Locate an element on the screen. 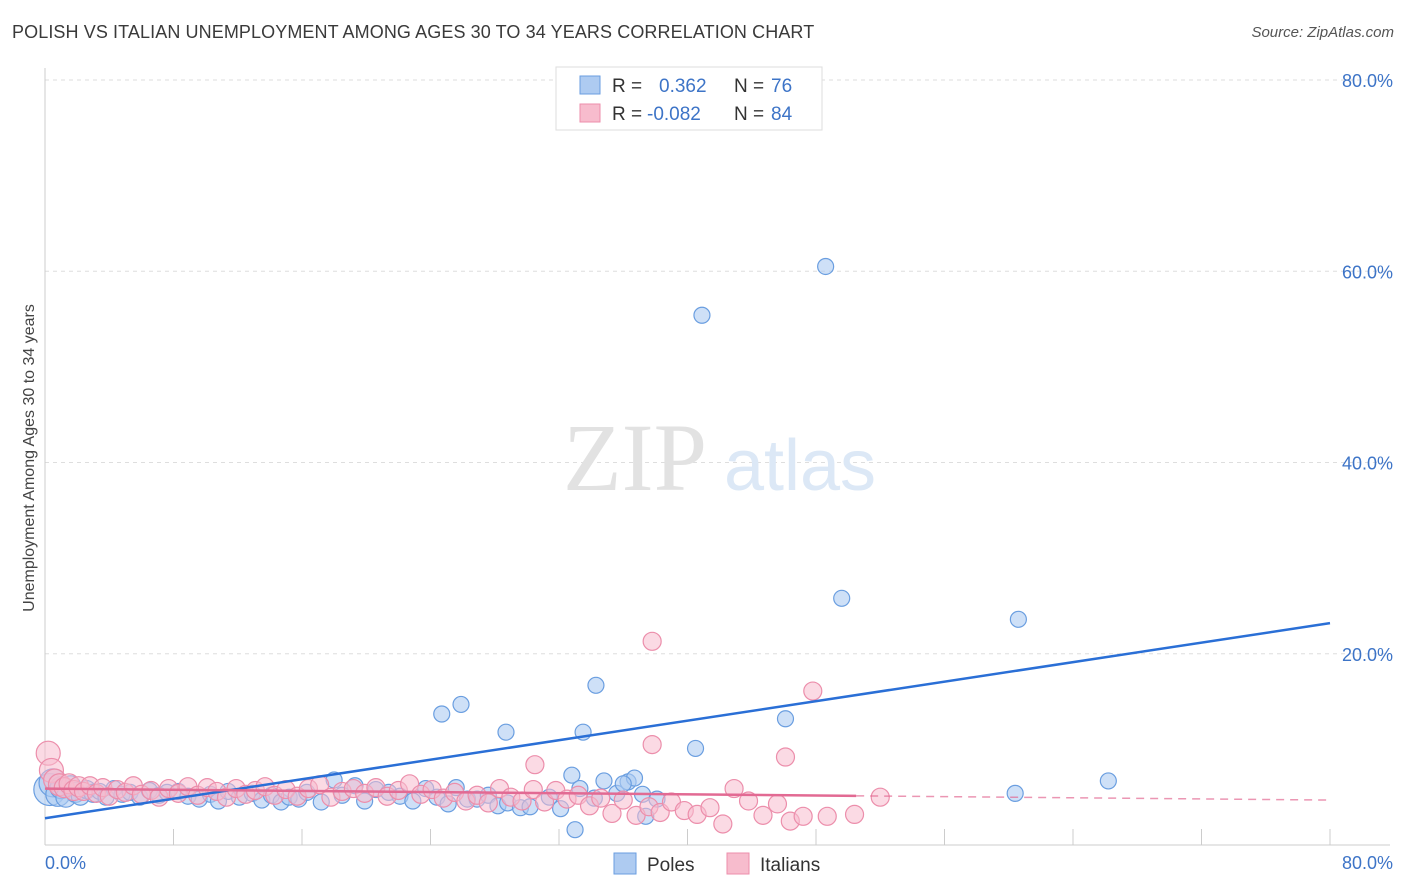 The image size is (1406, 892). bottom-legend: Poles Italians is located at coordinates (716, 864).